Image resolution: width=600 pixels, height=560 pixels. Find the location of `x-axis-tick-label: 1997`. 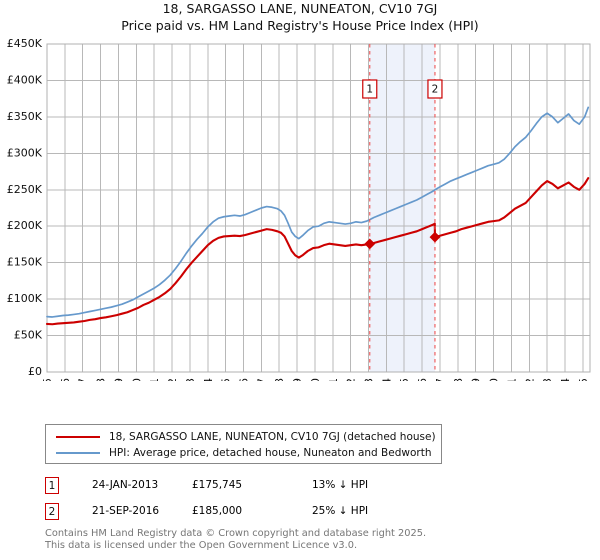

x-axis-tick-label: 1997 is located at coordinates (83, 379).